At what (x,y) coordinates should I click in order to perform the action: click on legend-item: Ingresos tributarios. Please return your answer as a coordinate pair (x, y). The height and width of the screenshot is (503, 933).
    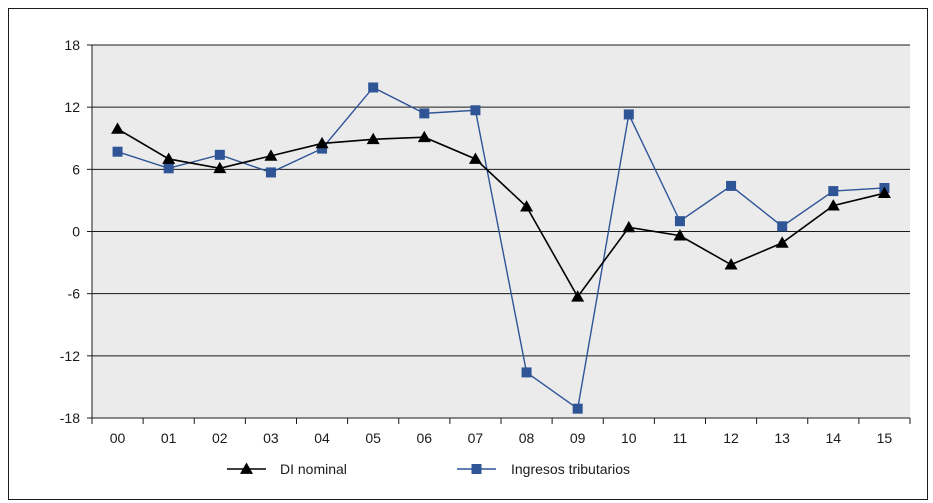
    Looking at the image, I should click on (543, 469).